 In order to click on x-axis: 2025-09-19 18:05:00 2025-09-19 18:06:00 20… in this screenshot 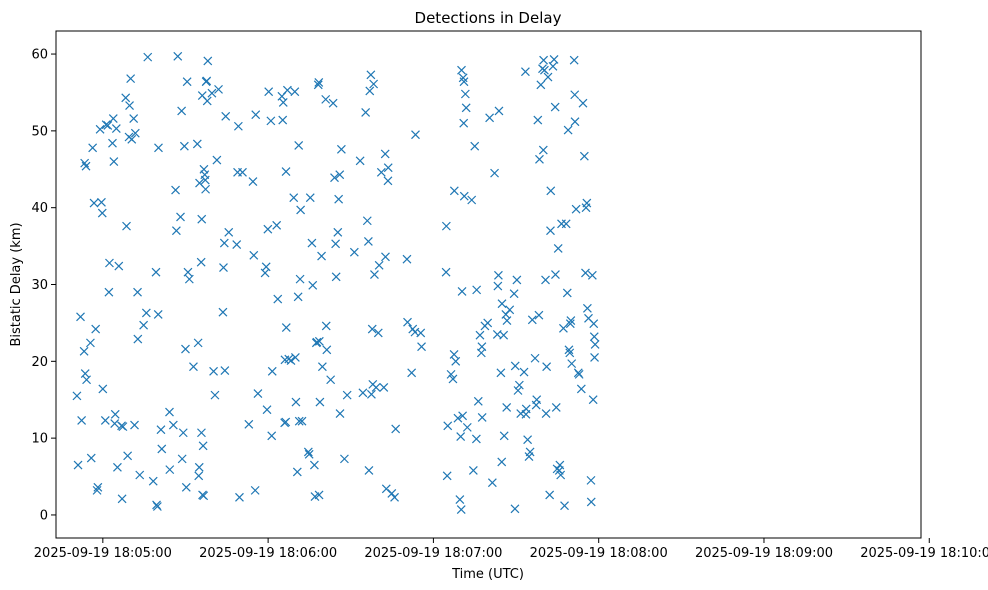, I will do `click(511, 549)`.